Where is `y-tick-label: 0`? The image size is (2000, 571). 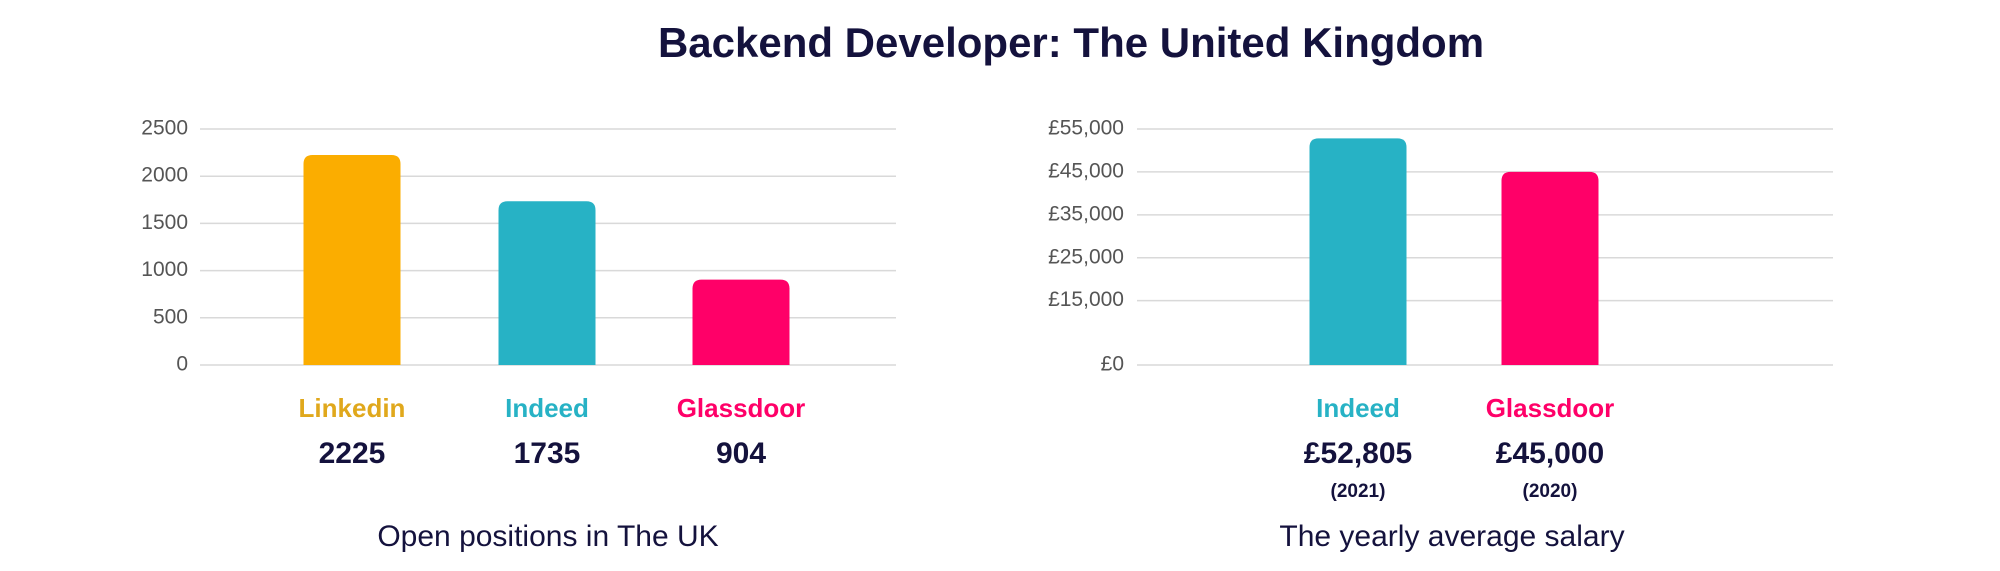
y-tick-label: 0 is located at coordinates (182, 364).